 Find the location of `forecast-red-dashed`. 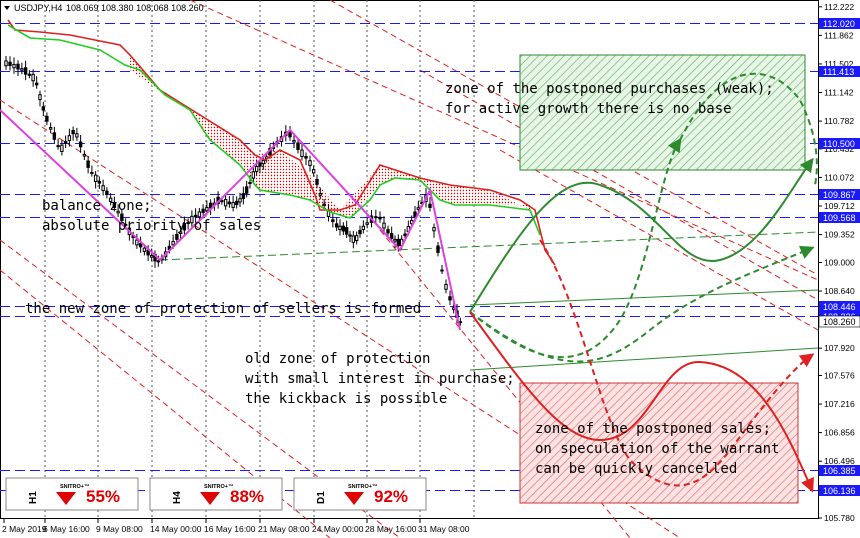

forecast-red-dashed is located at coordinates (677, 363).